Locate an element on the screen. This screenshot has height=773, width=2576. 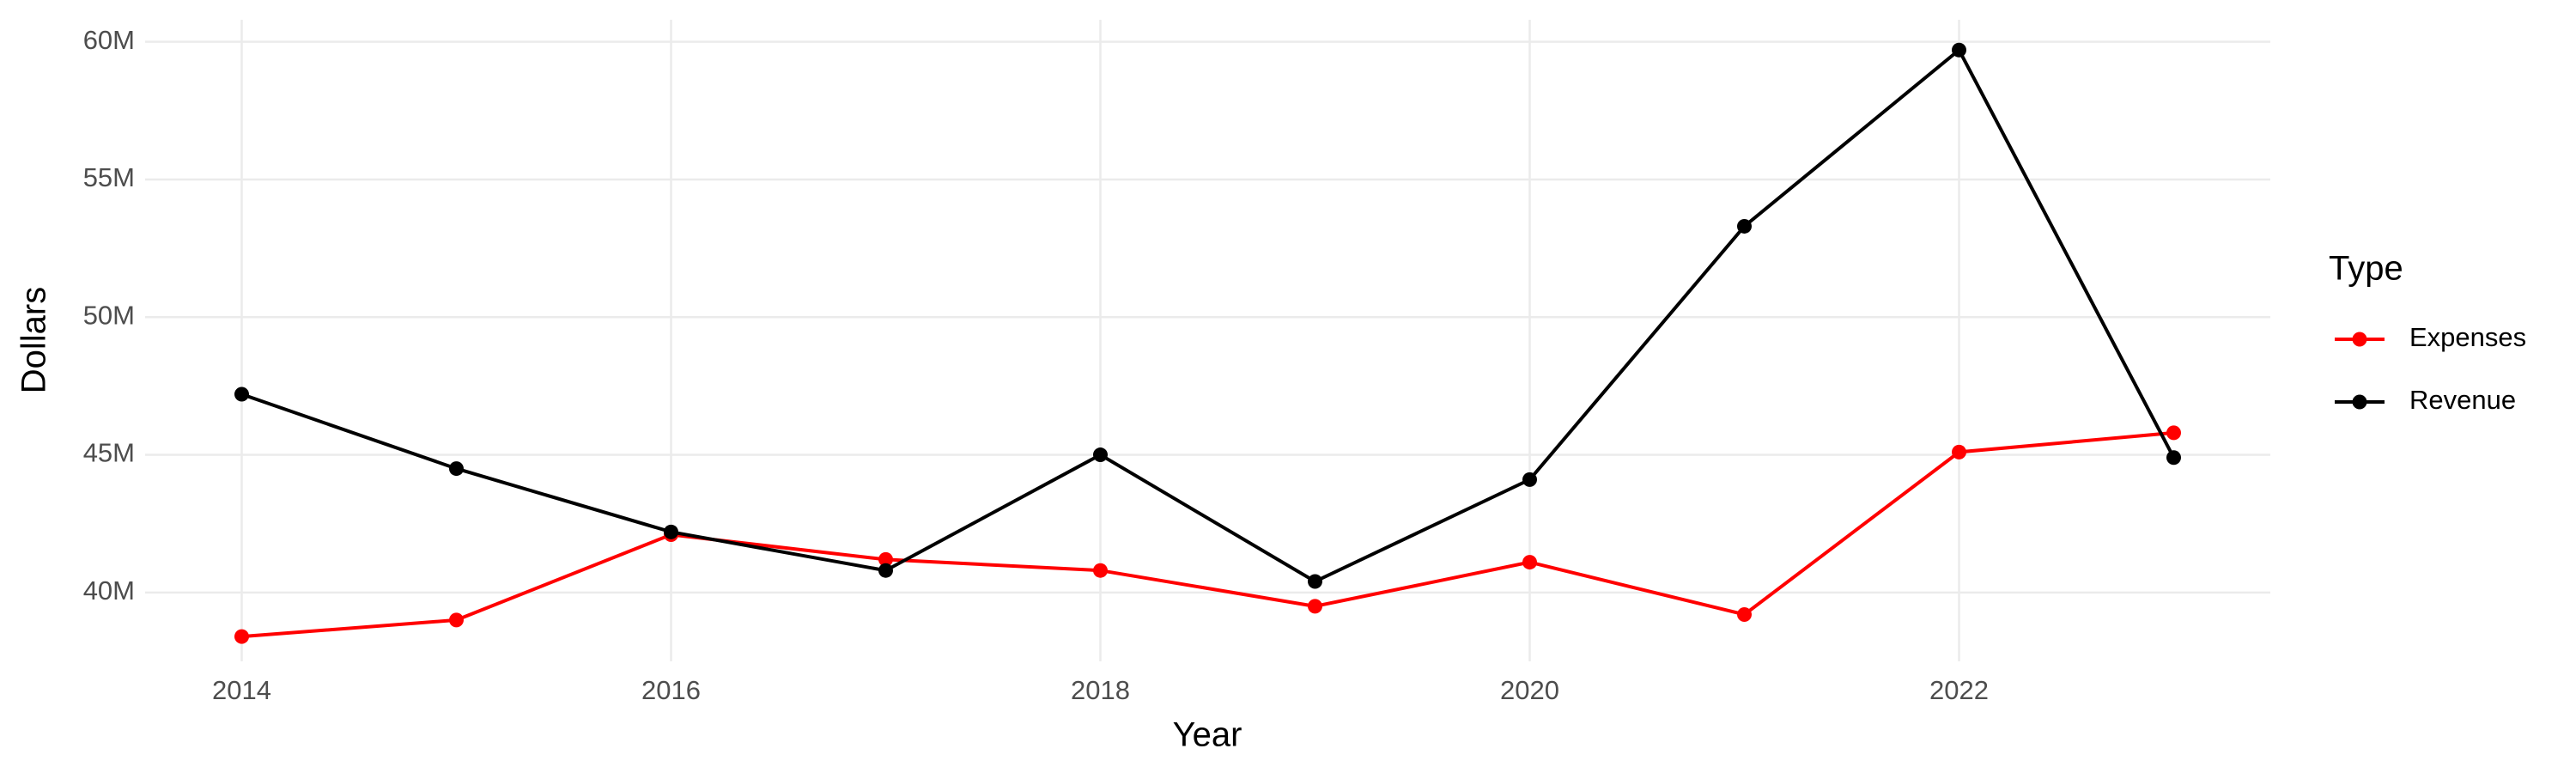
y-axis-title: Dollars is located at coordinates (34, 340).